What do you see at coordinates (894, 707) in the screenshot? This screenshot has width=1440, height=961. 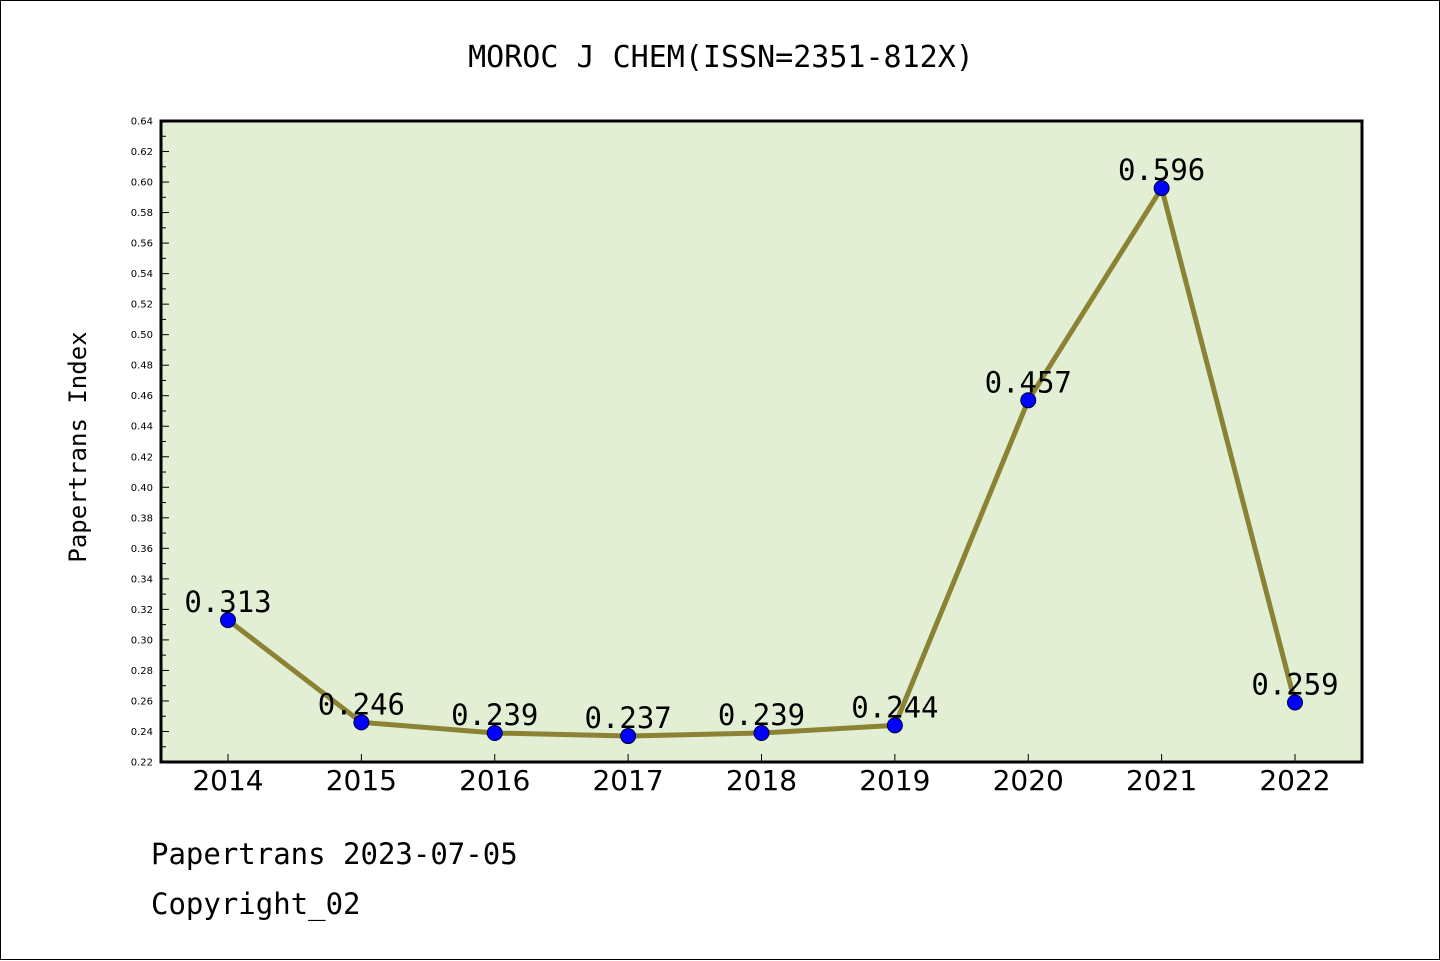 I see `data-label: 0.244` at bounding box center [894, 707].